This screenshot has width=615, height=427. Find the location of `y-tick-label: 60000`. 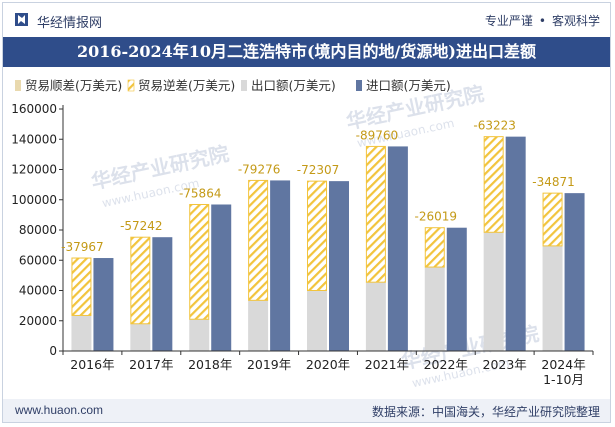

y-tick-label: 60000 is located at coordinates (38, 260).